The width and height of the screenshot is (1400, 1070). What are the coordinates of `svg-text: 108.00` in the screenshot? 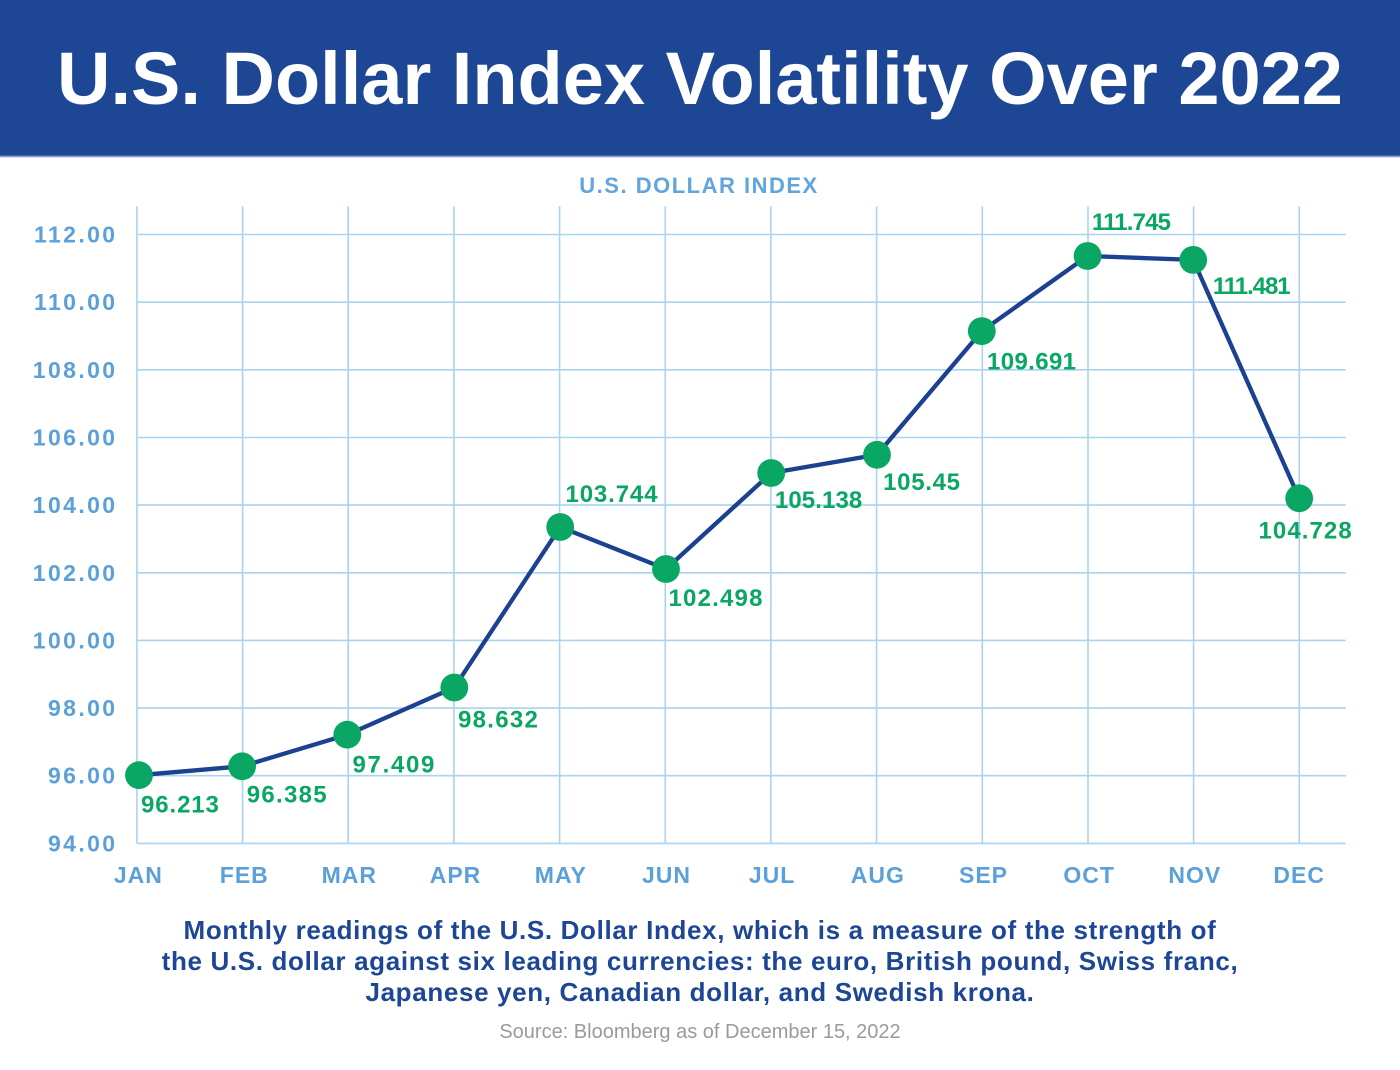 It's located at (75, 370).